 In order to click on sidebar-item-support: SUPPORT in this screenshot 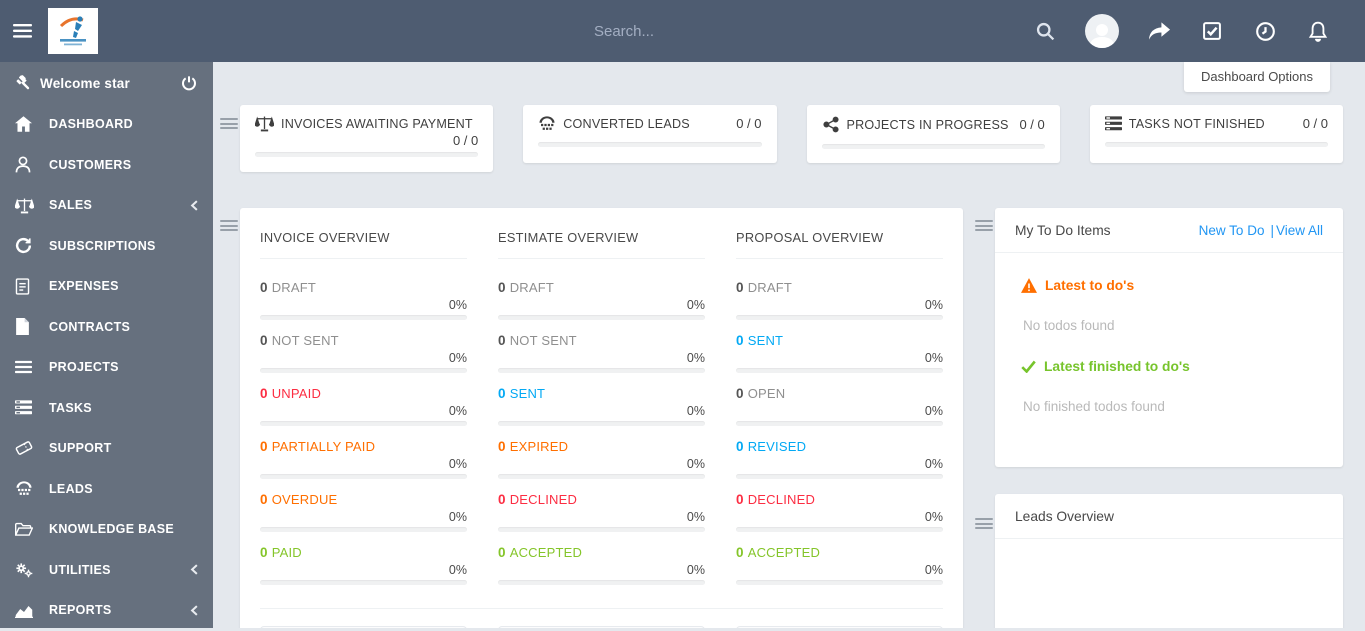, I will do `click(106, 448)`.